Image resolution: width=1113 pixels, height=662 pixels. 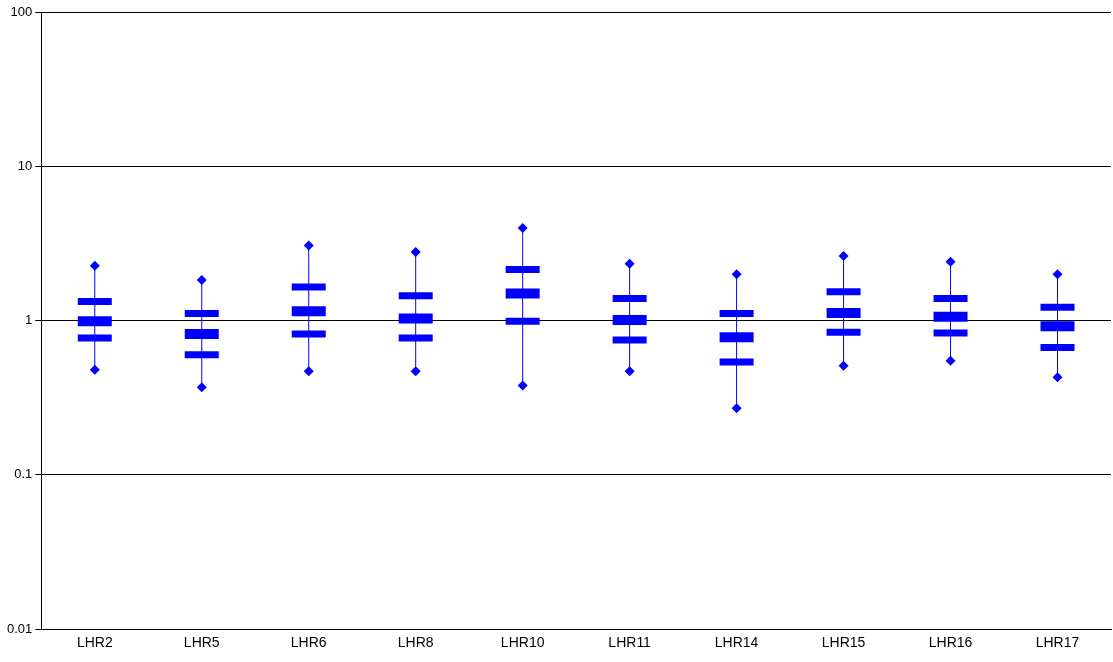 I want to click on y-tick-label: 0.01, so click(x=19, y=628).